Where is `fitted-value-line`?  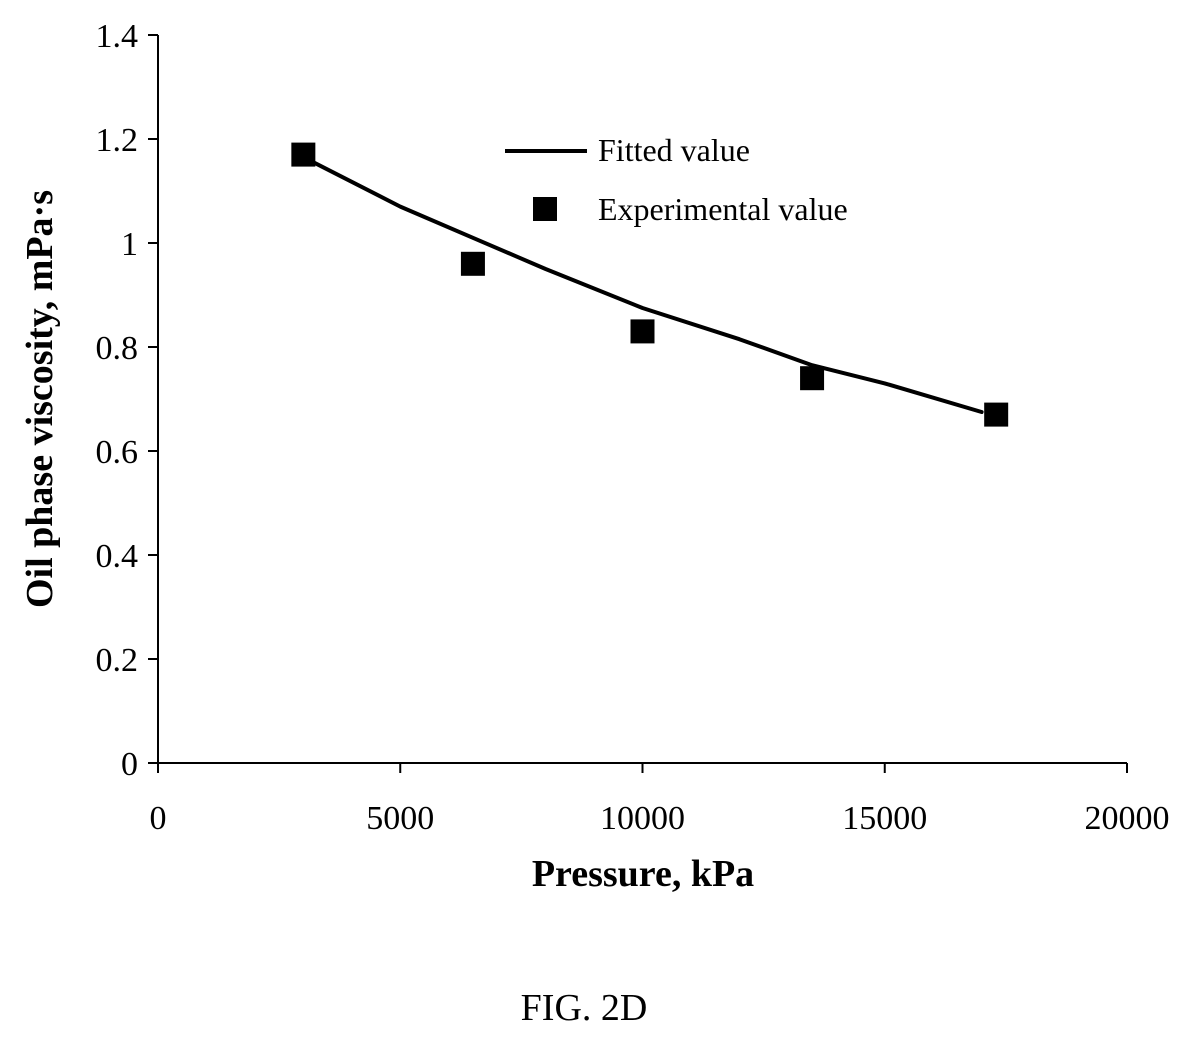 fitted-value-line is located at coordinates (642, 284).